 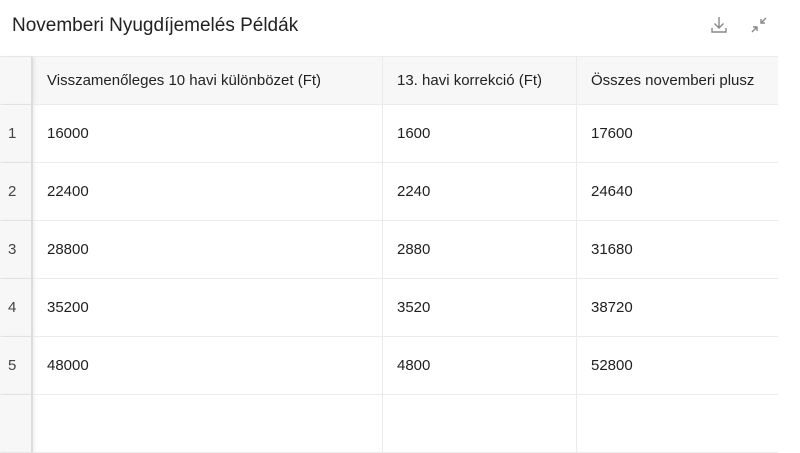 What do you see at coordinates (16, 80) in the screenshot?
I see `index-header` at bounding box center [16, 80].